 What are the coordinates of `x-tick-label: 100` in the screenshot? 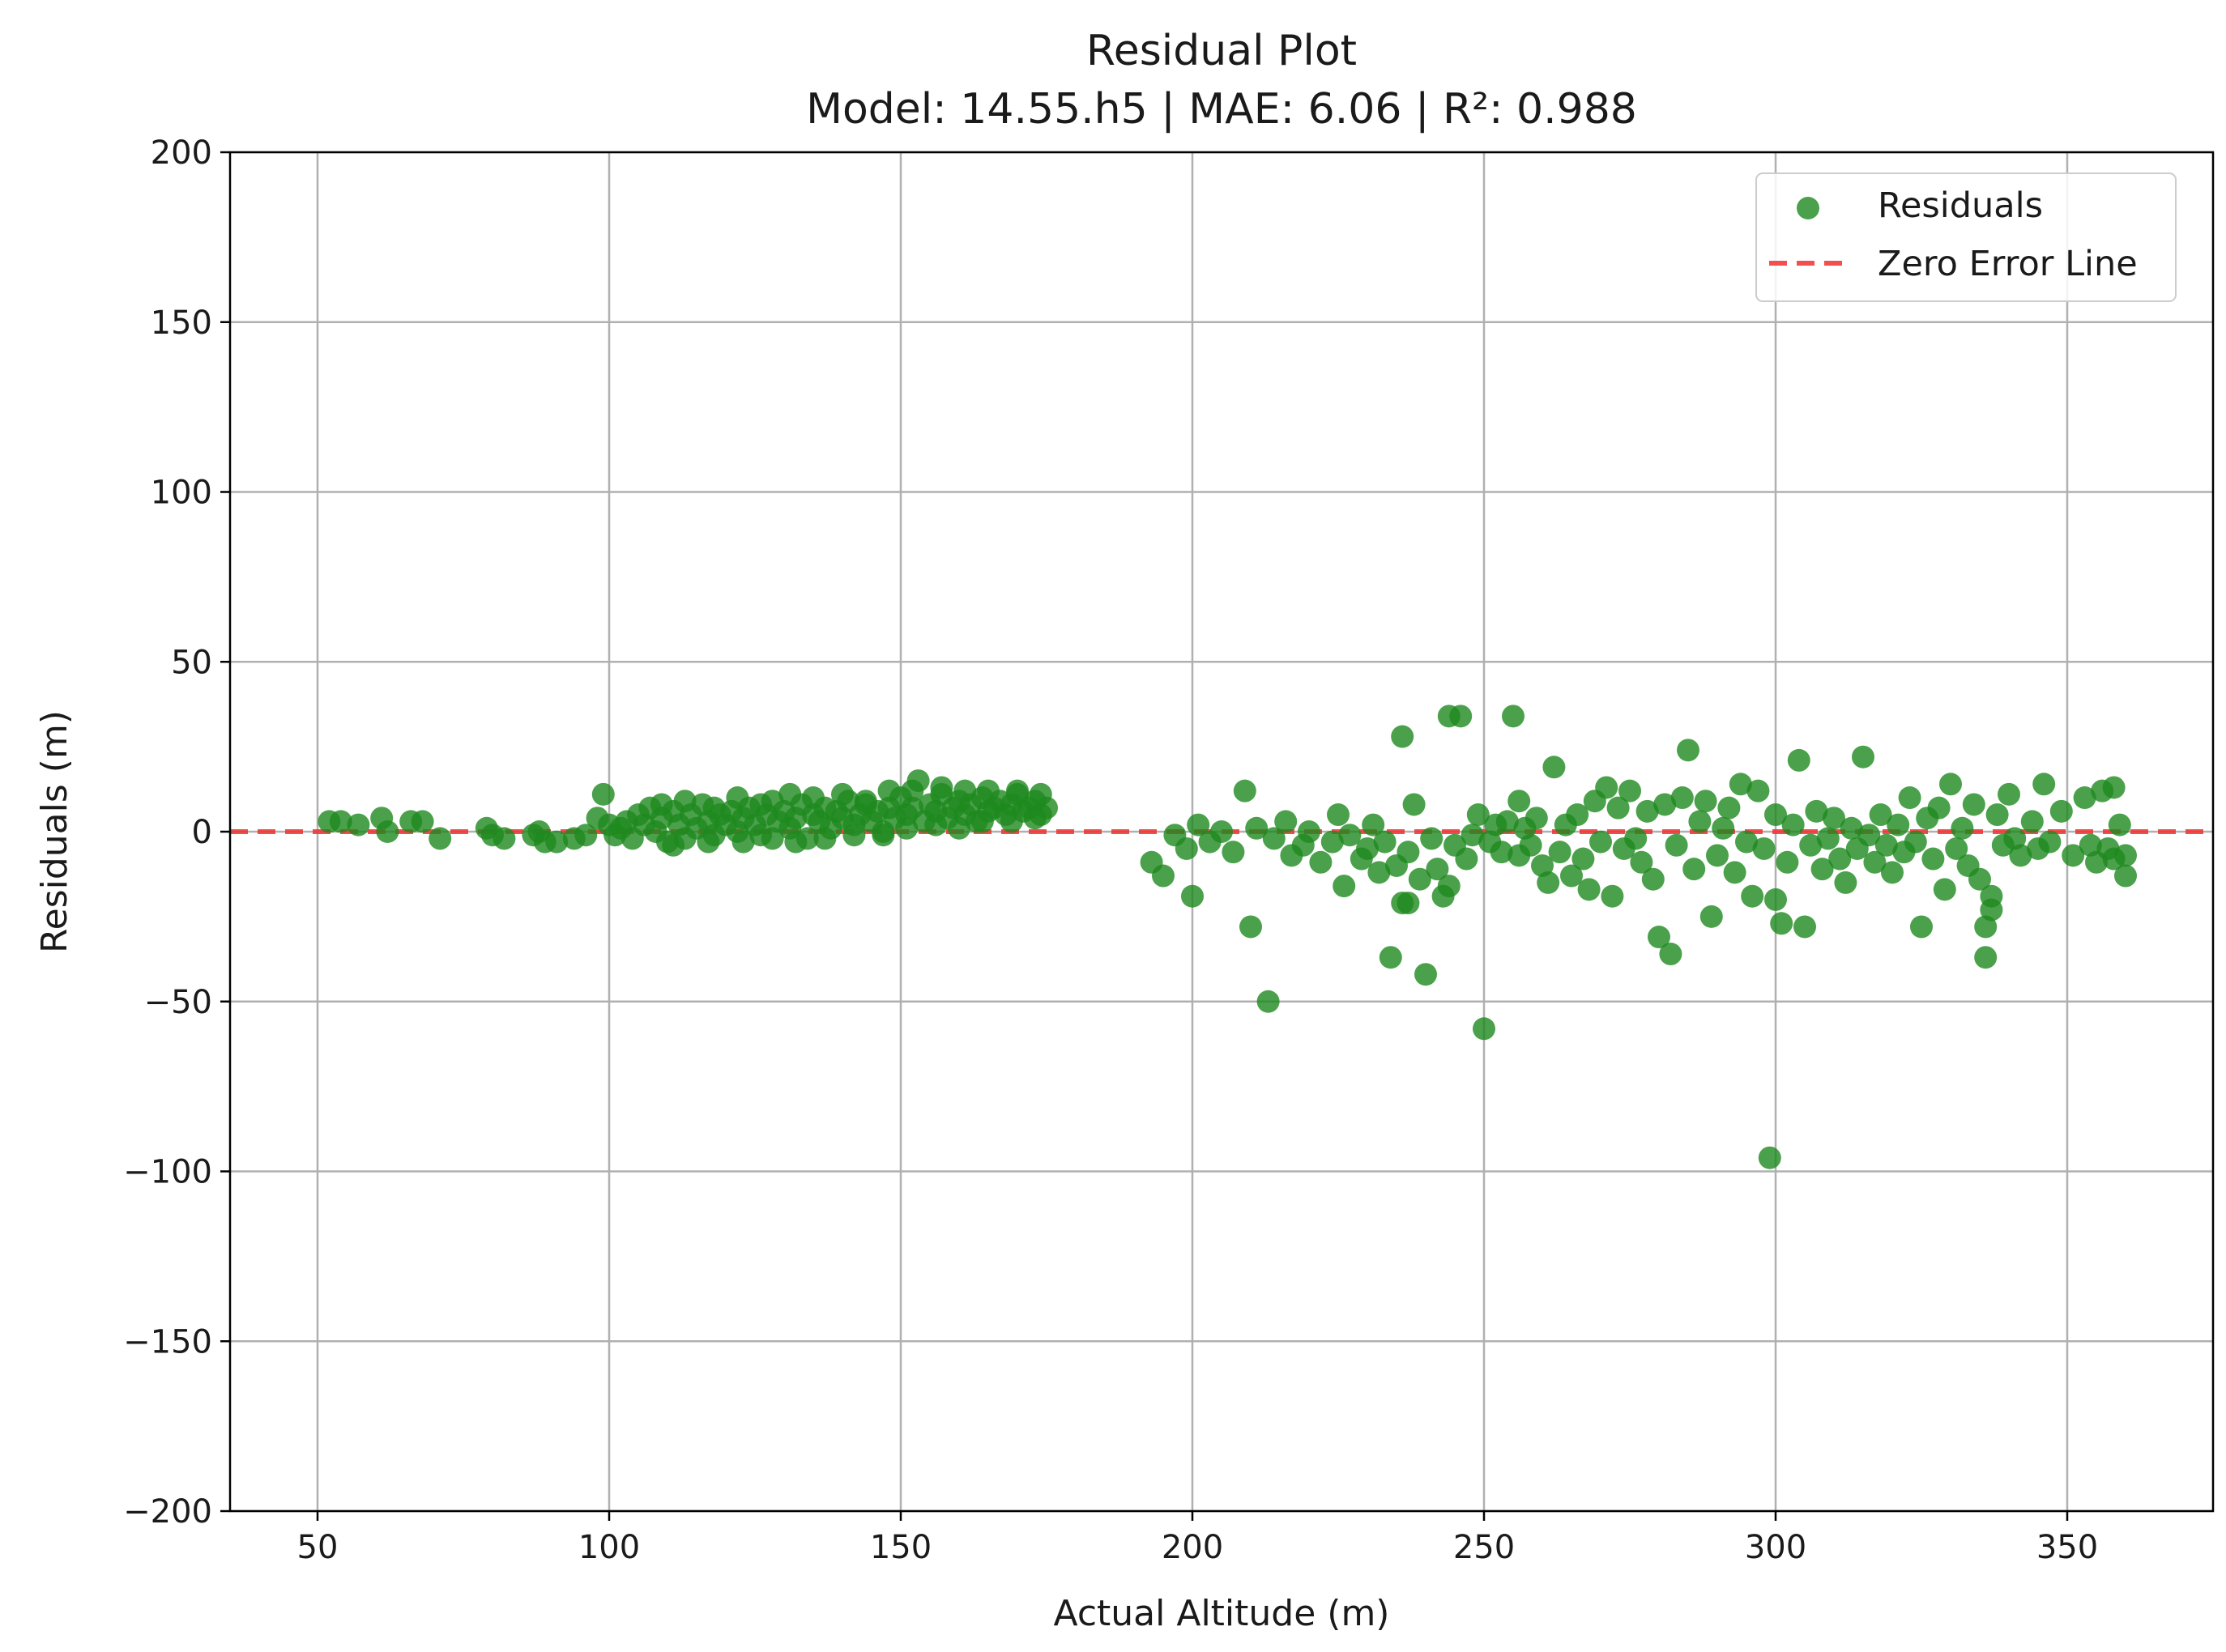 It's located at (609, 1548).